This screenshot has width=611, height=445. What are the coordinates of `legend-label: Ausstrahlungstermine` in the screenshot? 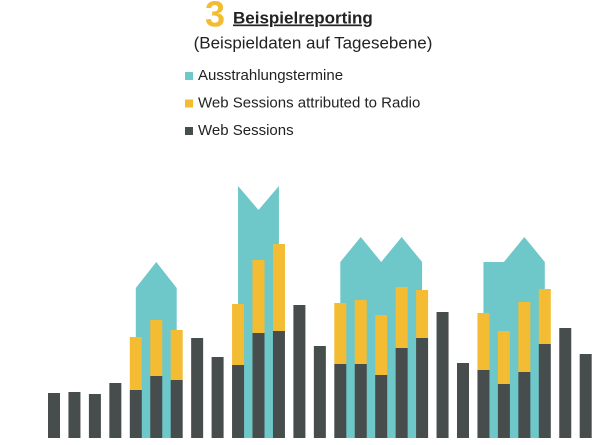 It's located at (270, 75).